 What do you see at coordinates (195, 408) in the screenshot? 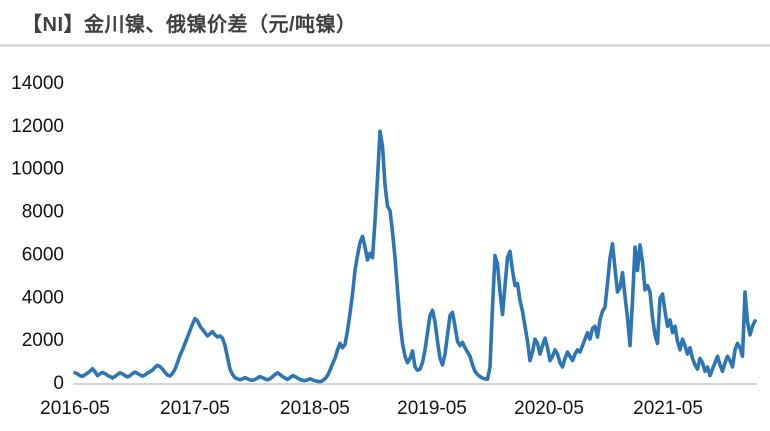
I see `x-axis-tick-label: 2017-05` at bounding box center [195, 408].